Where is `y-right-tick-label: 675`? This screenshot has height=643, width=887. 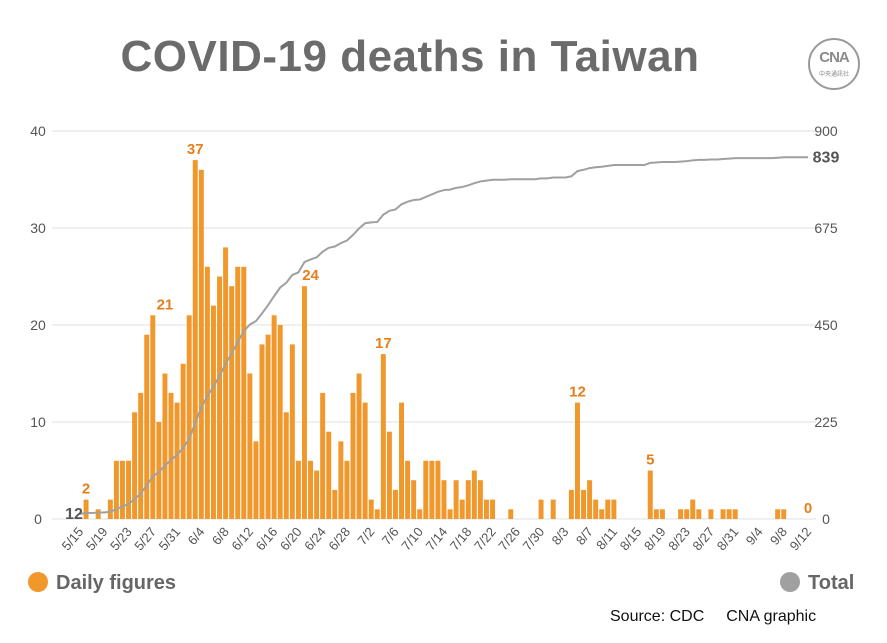
y-right-tick-label: 675 is located at coordinates (826, 228).